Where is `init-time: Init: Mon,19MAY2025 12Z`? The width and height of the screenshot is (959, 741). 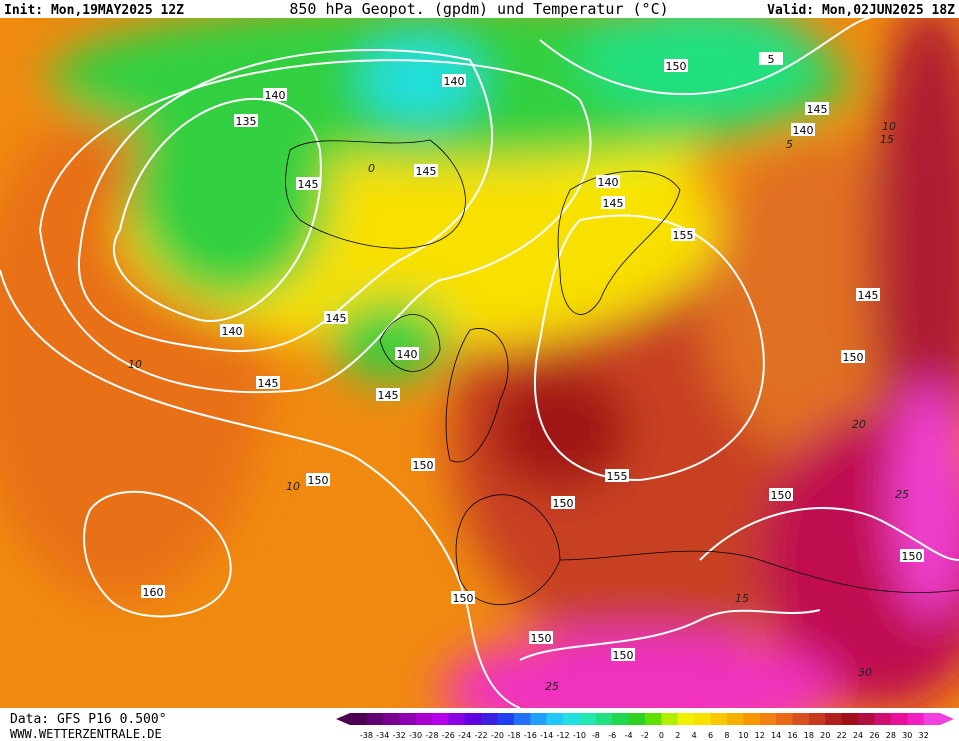 init-time: Init: Mon,19MAY2025 12Z is located at coordinates (94, 10).